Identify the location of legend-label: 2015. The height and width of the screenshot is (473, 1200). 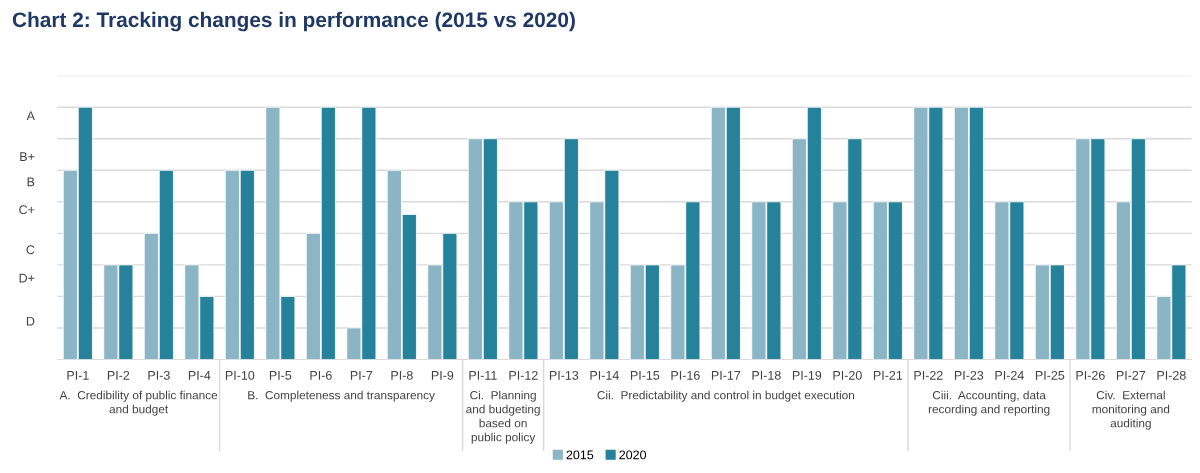
(580, 455).